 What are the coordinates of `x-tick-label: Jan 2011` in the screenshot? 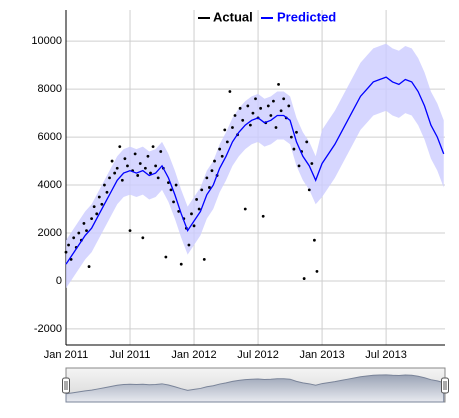 It's located at (66, 355).